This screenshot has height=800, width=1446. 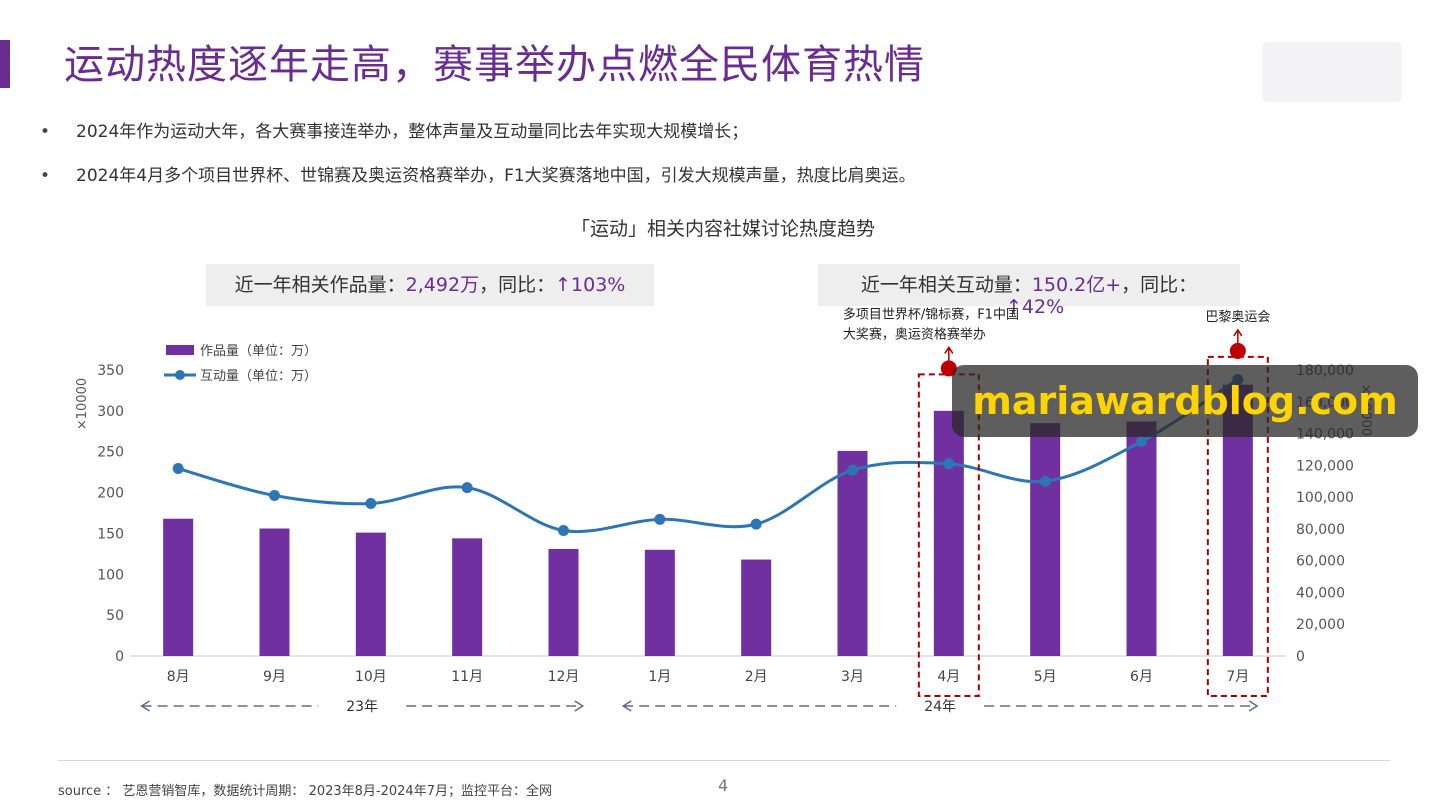 I want to click on line-point-5月, so click(x=1045, y=481).